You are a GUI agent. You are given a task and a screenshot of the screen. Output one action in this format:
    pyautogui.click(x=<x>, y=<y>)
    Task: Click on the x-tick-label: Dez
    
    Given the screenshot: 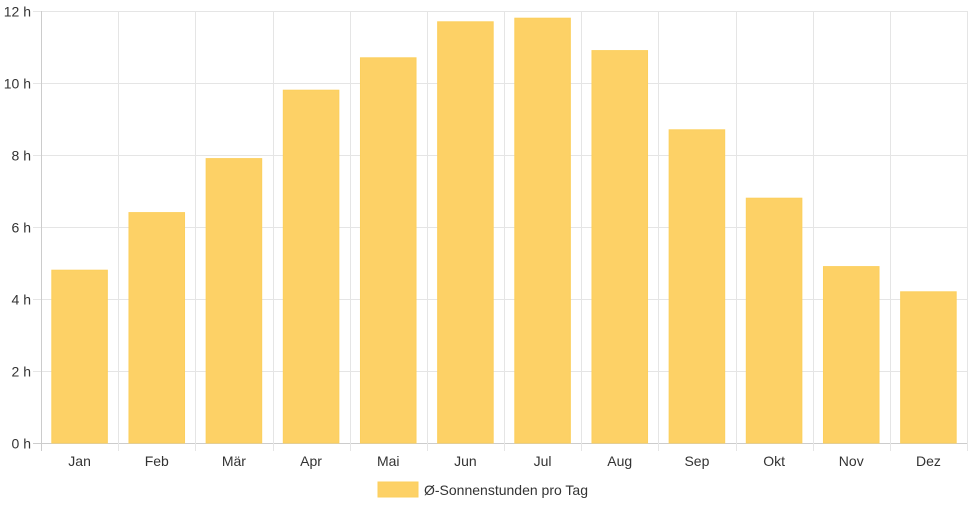 What is the action you would take?
    pyautogui.click(x=928, y=461)
    